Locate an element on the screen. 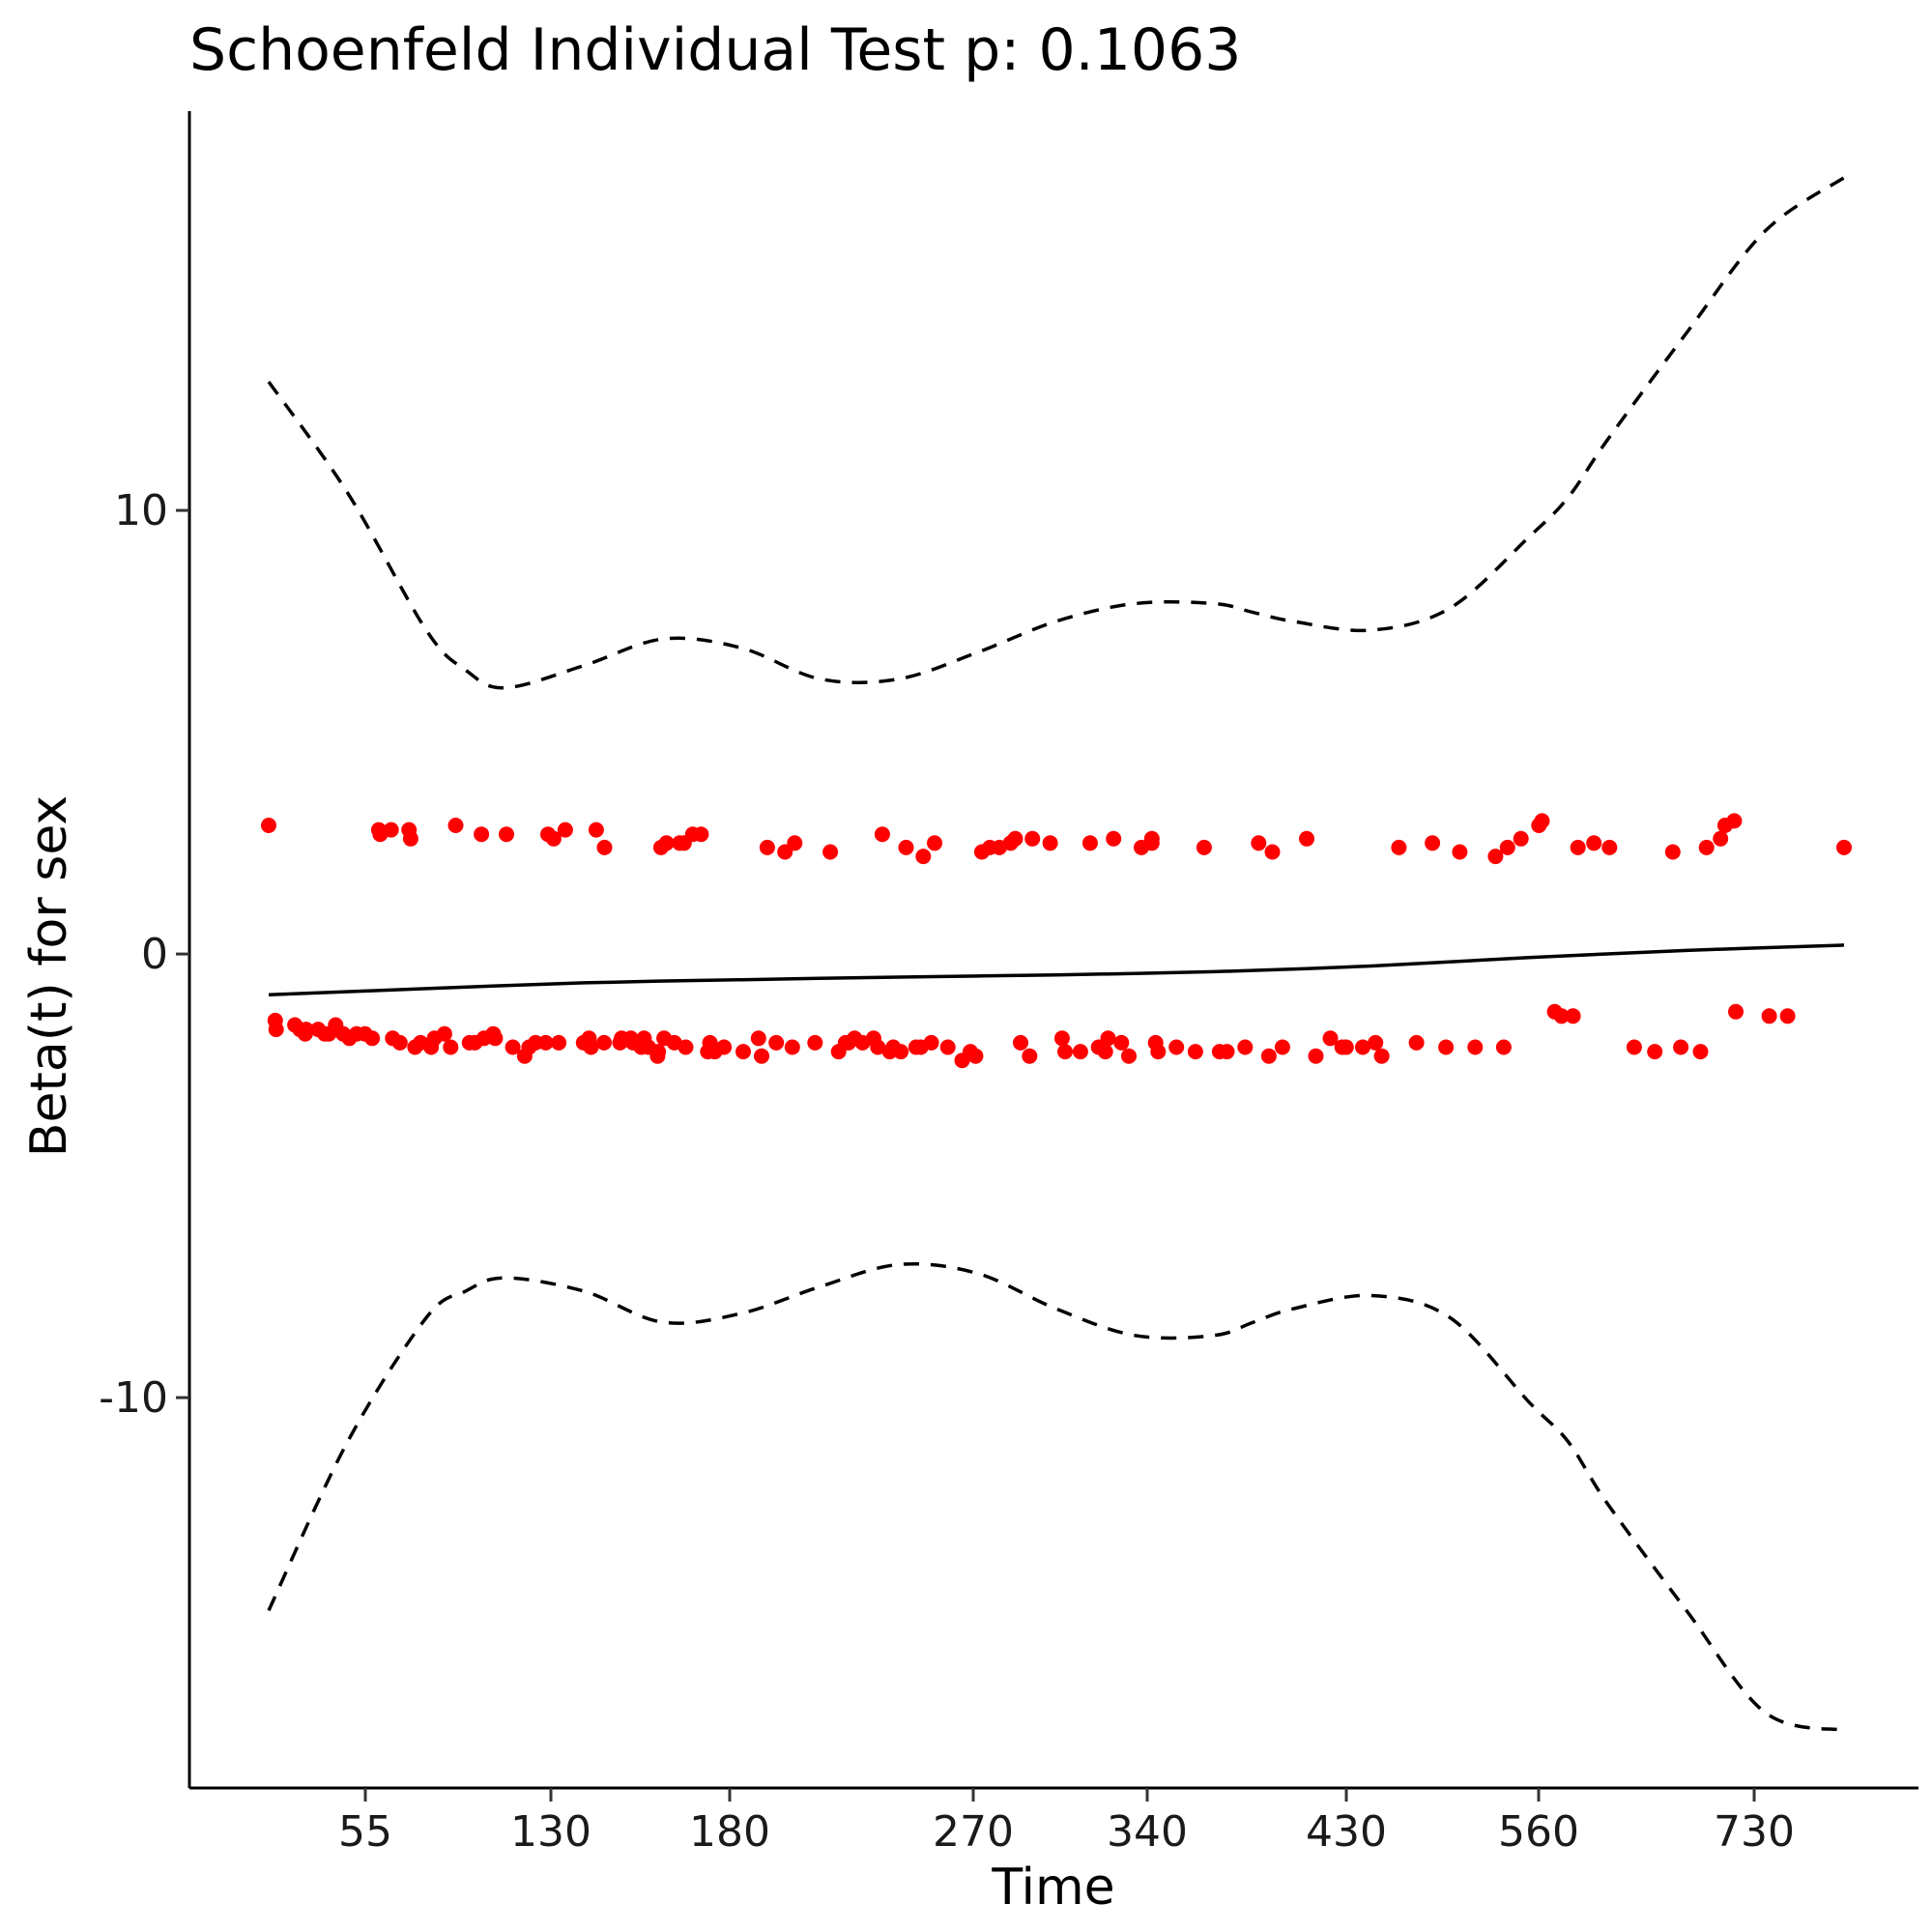 The height and width of the screenshot is (1932, 1932). x-tick-label: 55 is located at coordinates (365, 1832).